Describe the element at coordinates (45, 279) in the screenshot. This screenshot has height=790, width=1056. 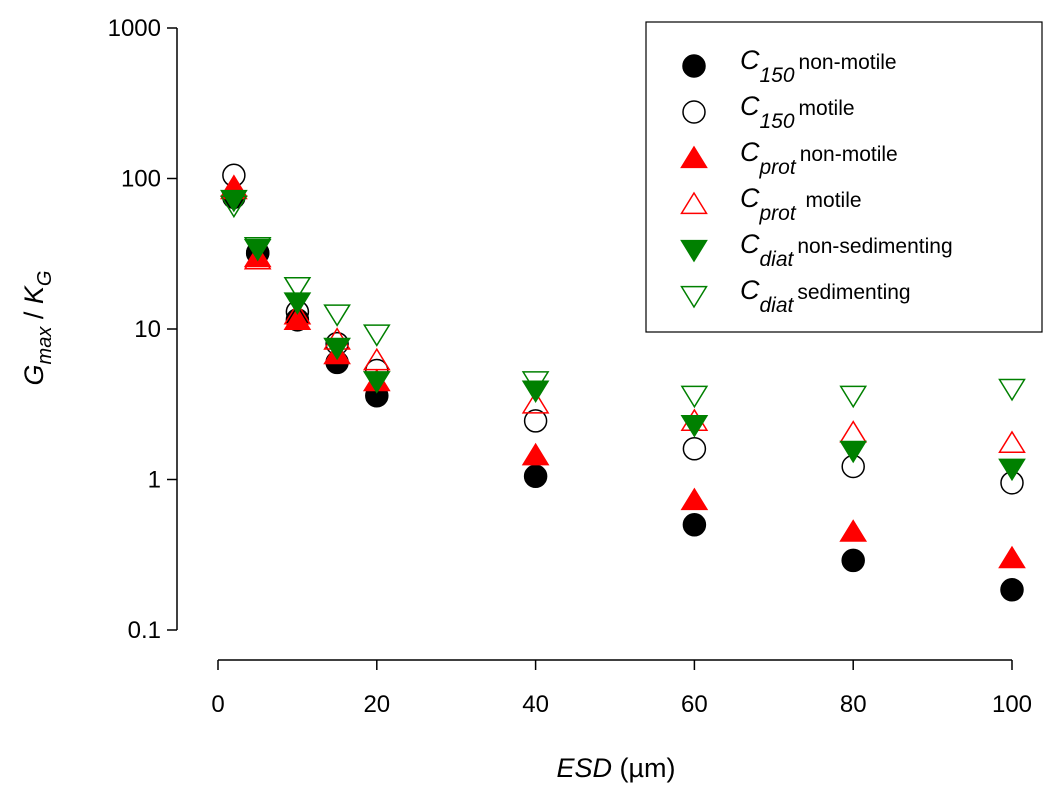
I see `y-axis-title-k-sub: G` at that location.